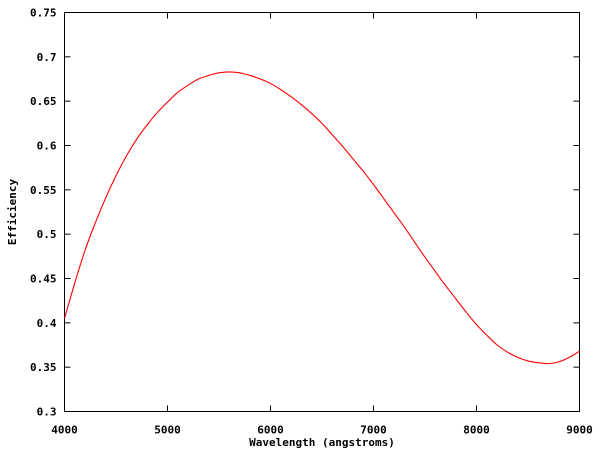  Describe the element at coordinates (12, 212) in the screenshot. I see `y-axis-label: Efficiency` at that location.